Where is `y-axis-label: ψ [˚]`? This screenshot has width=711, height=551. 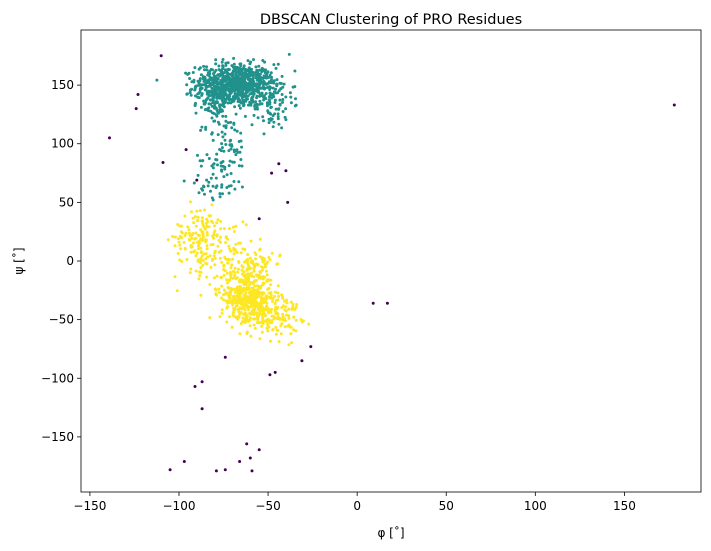 y-axis-label: ψ [˚] is located at coordinates (18, 260).